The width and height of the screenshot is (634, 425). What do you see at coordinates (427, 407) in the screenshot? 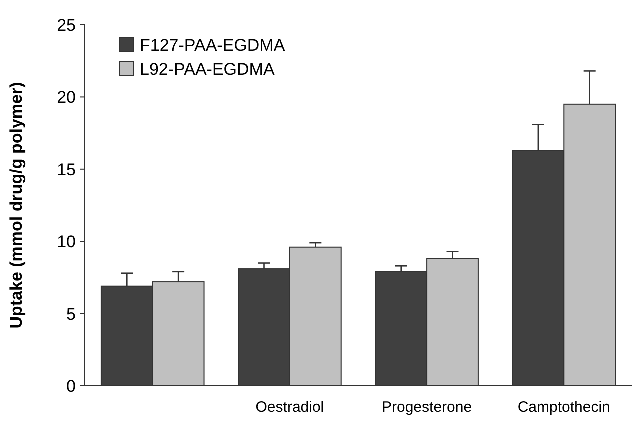
I see `x-tick-label: Progesterone` at bounding box center [427, 407].